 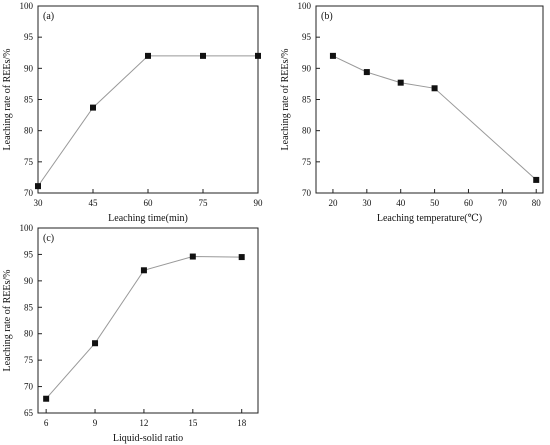 What do you see at coordinates (537, 203) in the screenshot?
I see `x-tick-label: 80` at bounding box center [537, 203].